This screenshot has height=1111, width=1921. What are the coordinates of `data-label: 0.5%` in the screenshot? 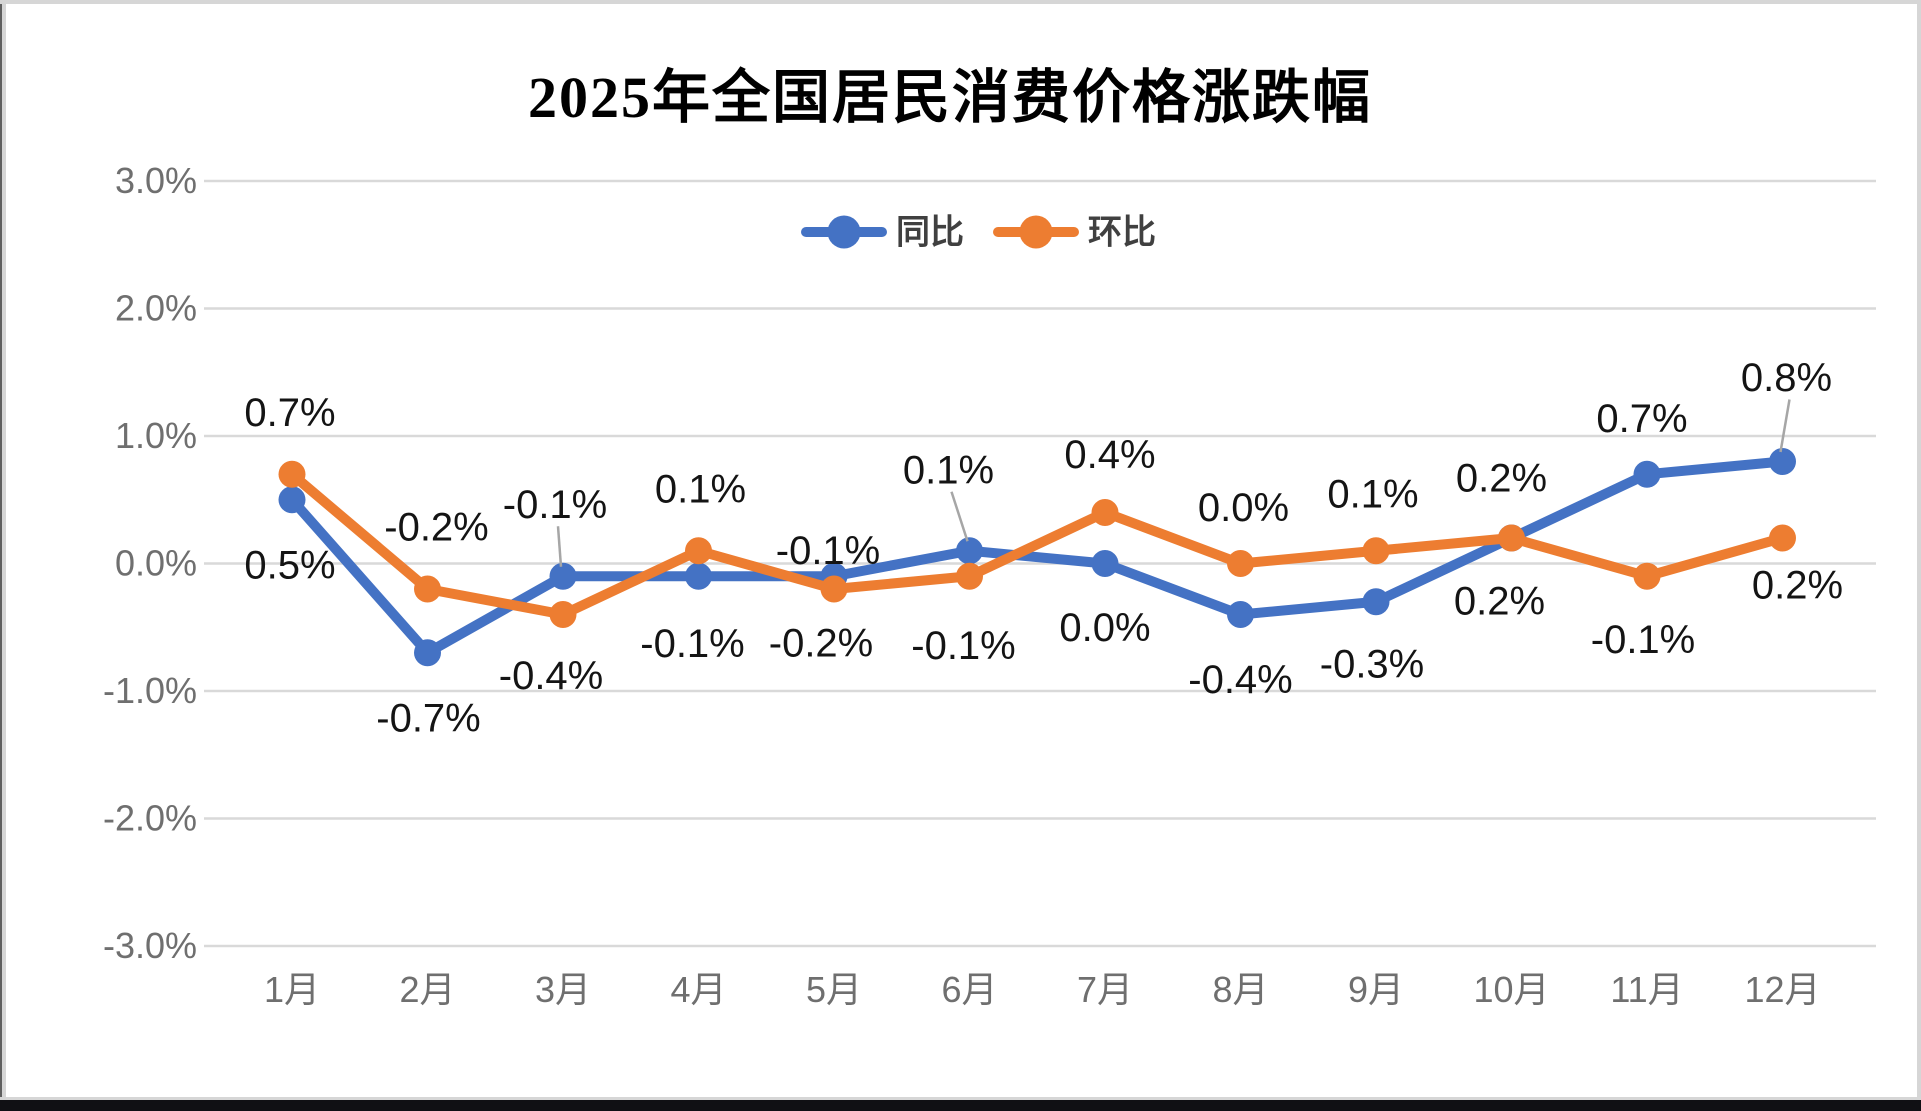 It's located at (289, 565).